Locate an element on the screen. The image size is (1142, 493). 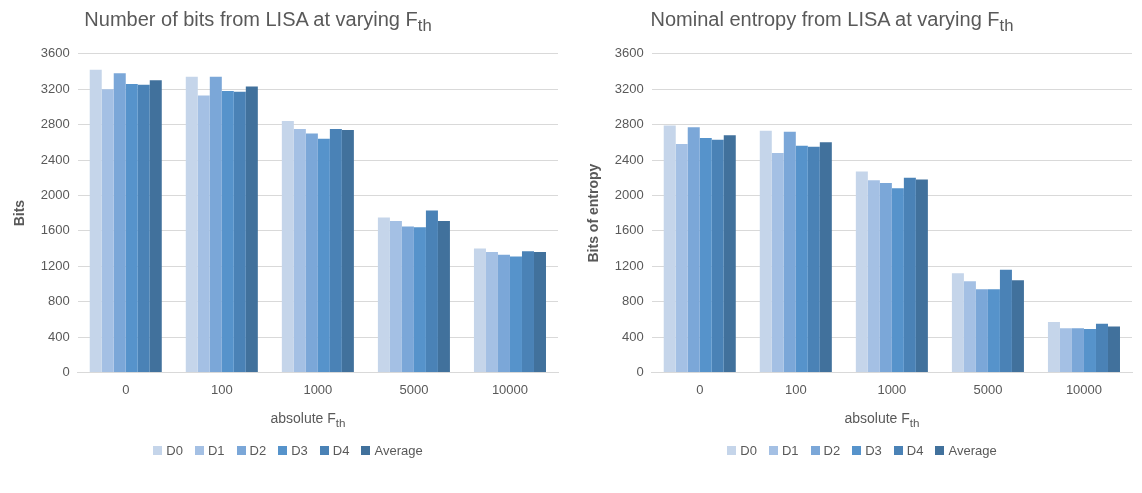
chart-title: Number of bits from LISA at varying F$_{th}$ is located at coordinates (258, 22).